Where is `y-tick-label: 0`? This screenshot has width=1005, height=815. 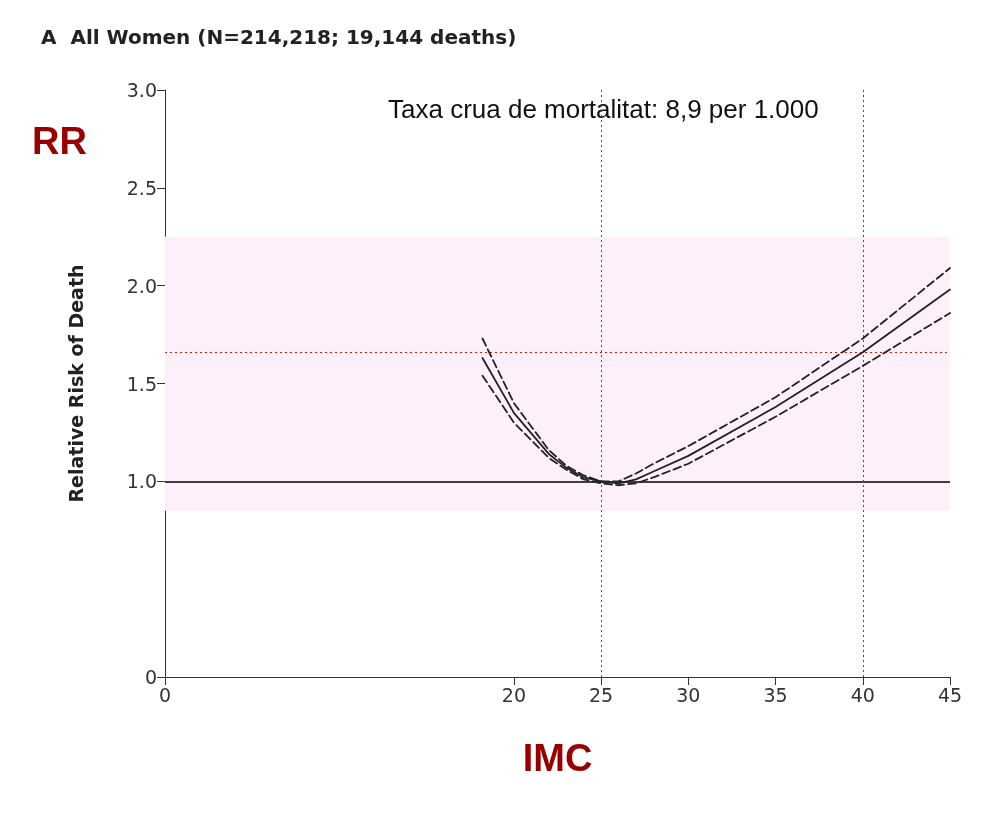
y-tick-label: 0 is located at coordinates (150, 677).